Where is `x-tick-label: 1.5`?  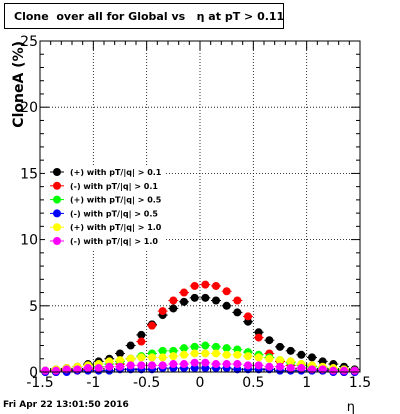 x-tick-label: 1.5 is located at coordinates (360, 383).